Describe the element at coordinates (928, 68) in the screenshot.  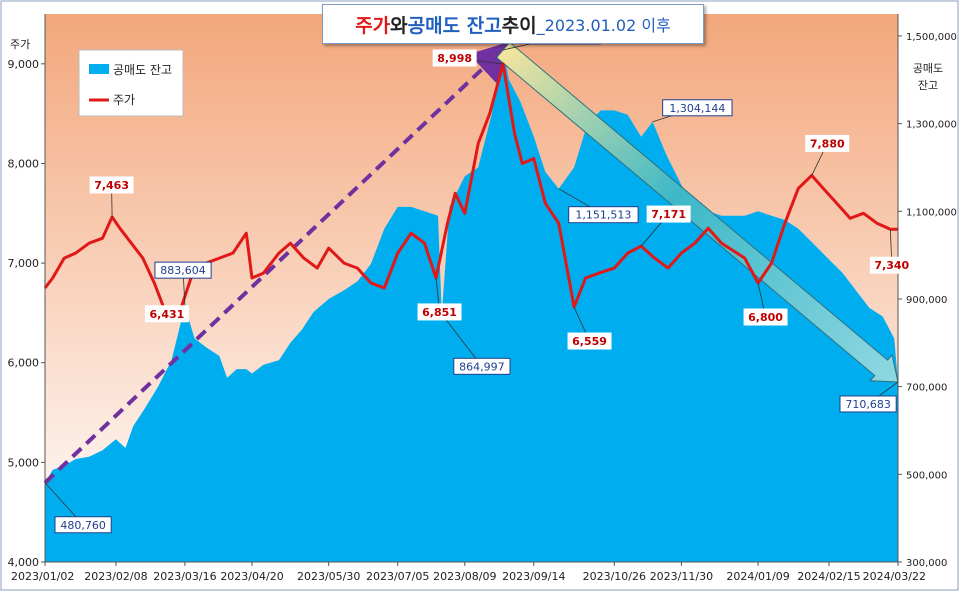
I see `right-axis-title: 공매도` at that location.